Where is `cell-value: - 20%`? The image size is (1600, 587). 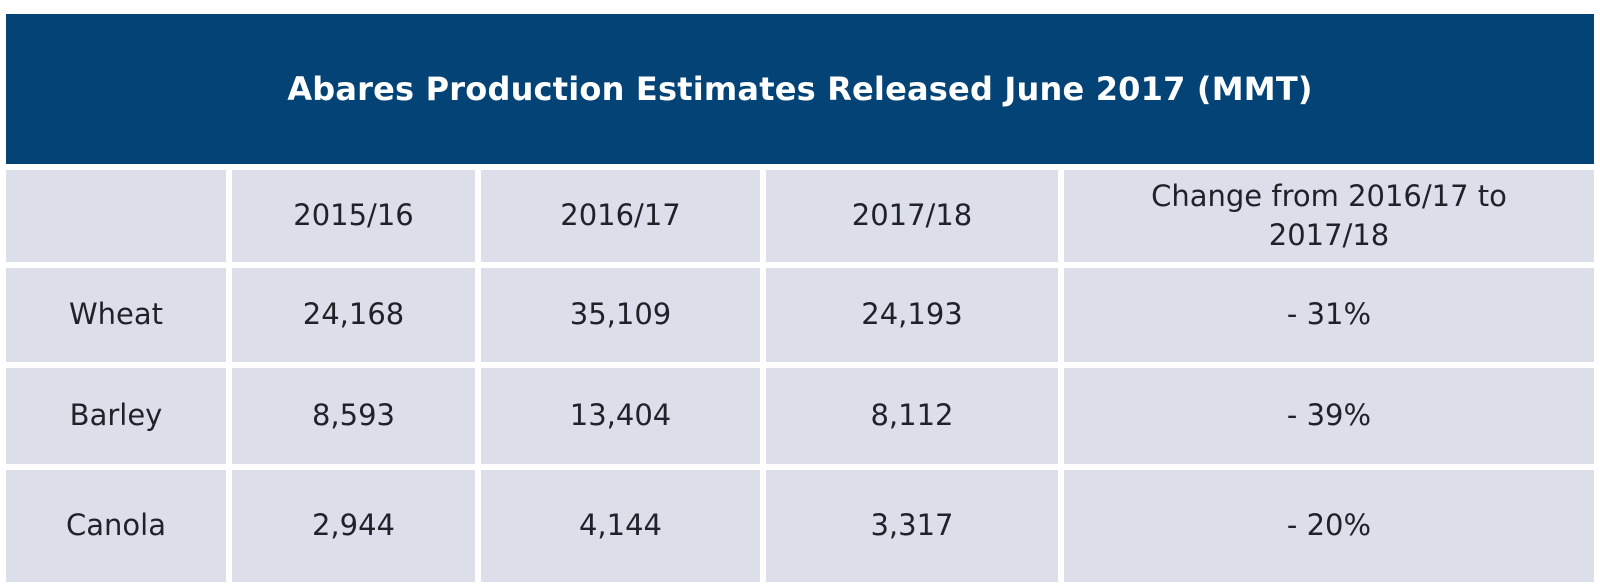 cell-value: - 20% is located at coordinates (1329, 525).